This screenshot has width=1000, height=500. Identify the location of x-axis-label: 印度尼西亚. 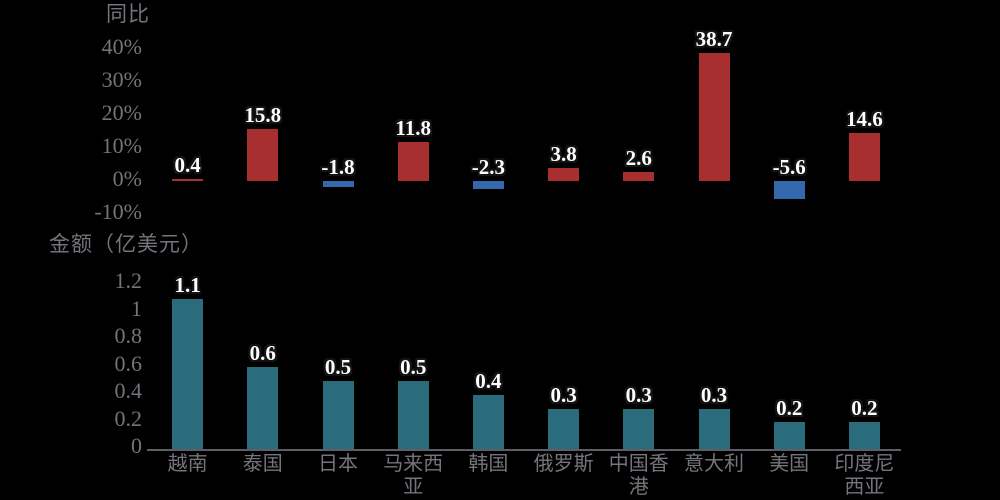
(864, 475).